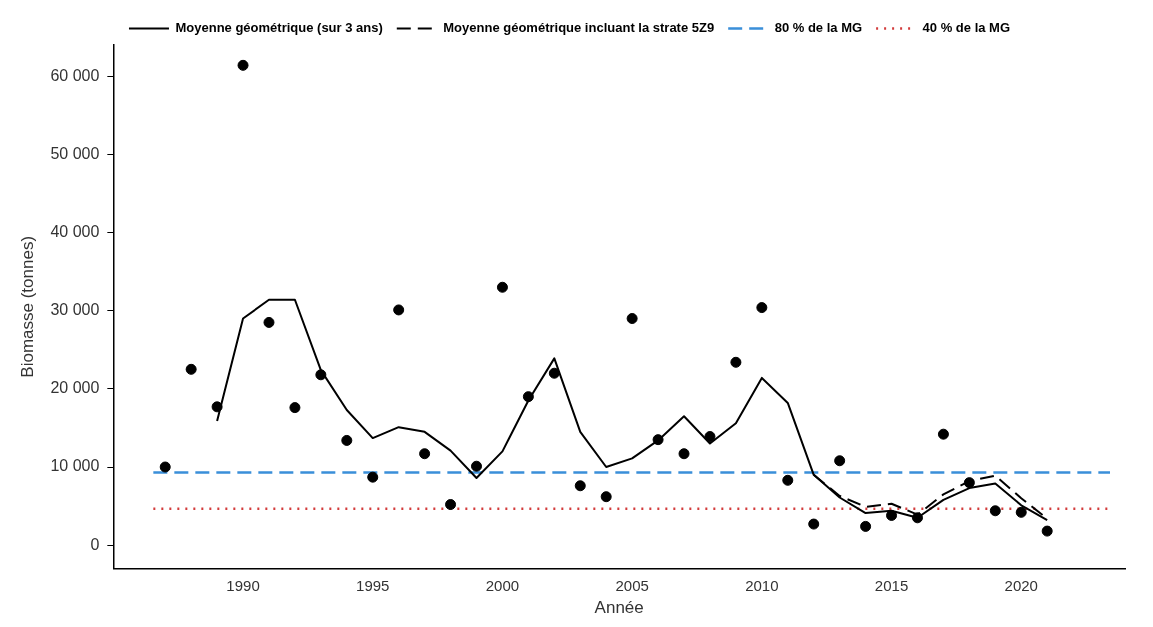 This screenshot has height=627, width=1153. I want to click on y-tick-label: 40 000, so click(75, 231).